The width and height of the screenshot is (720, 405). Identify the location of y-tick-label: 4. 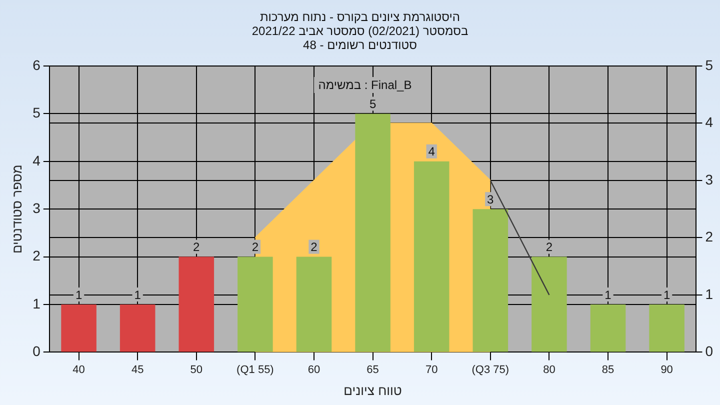
(36, 160).